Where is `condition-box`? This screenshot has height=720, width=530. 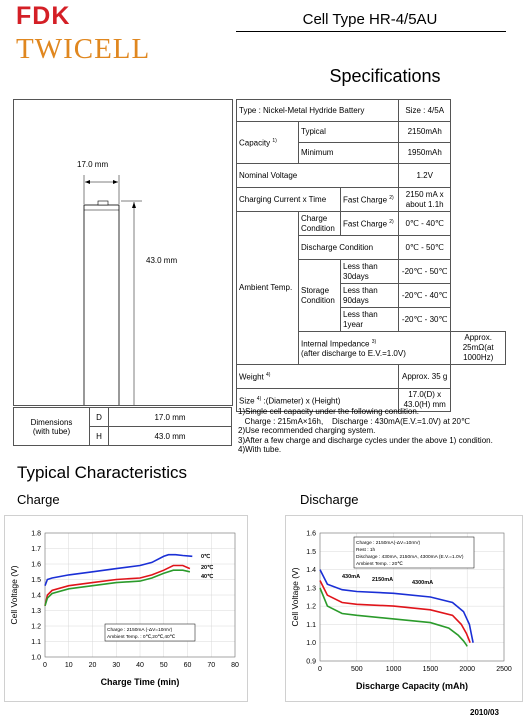 condition-box is located at coordinates (414, 552).